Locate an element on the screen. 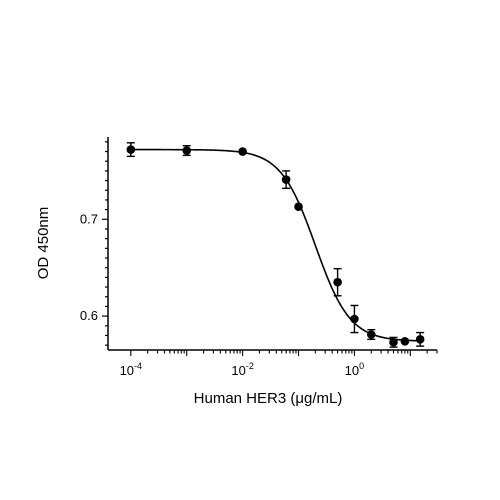  y-tick-label: 0.6 is located at coordinates (89, 315).